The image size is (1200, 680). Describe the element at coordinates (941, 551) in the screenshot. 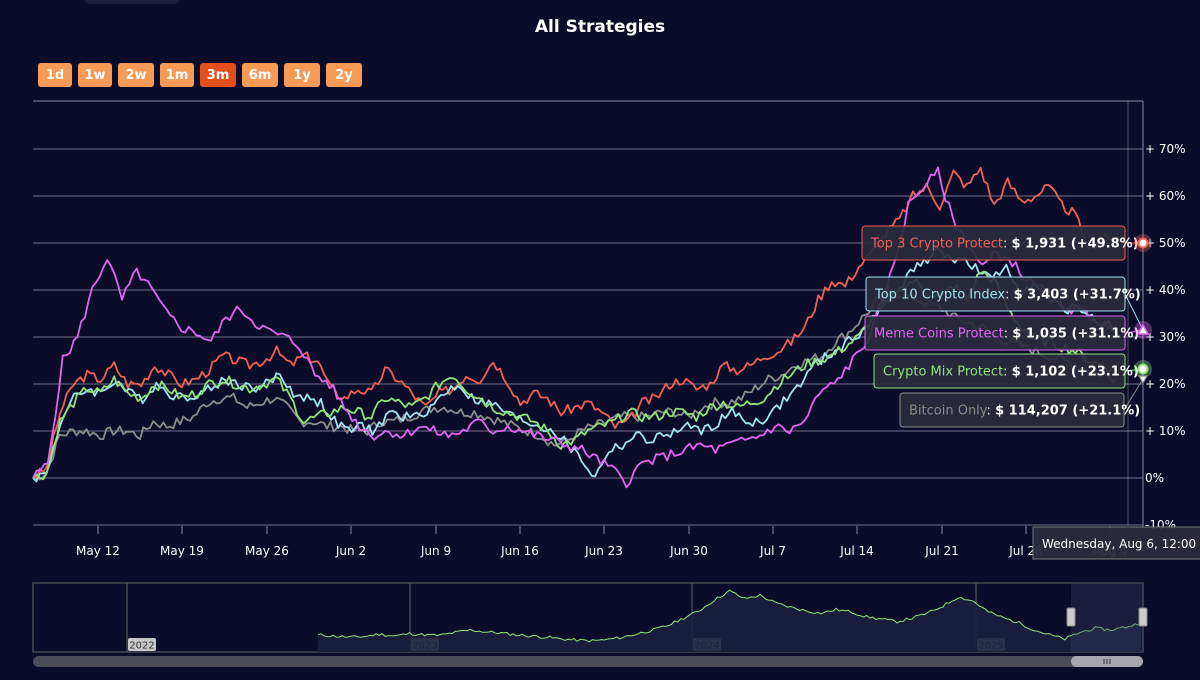

I see `x-tick-label: Jul 21` at that location.